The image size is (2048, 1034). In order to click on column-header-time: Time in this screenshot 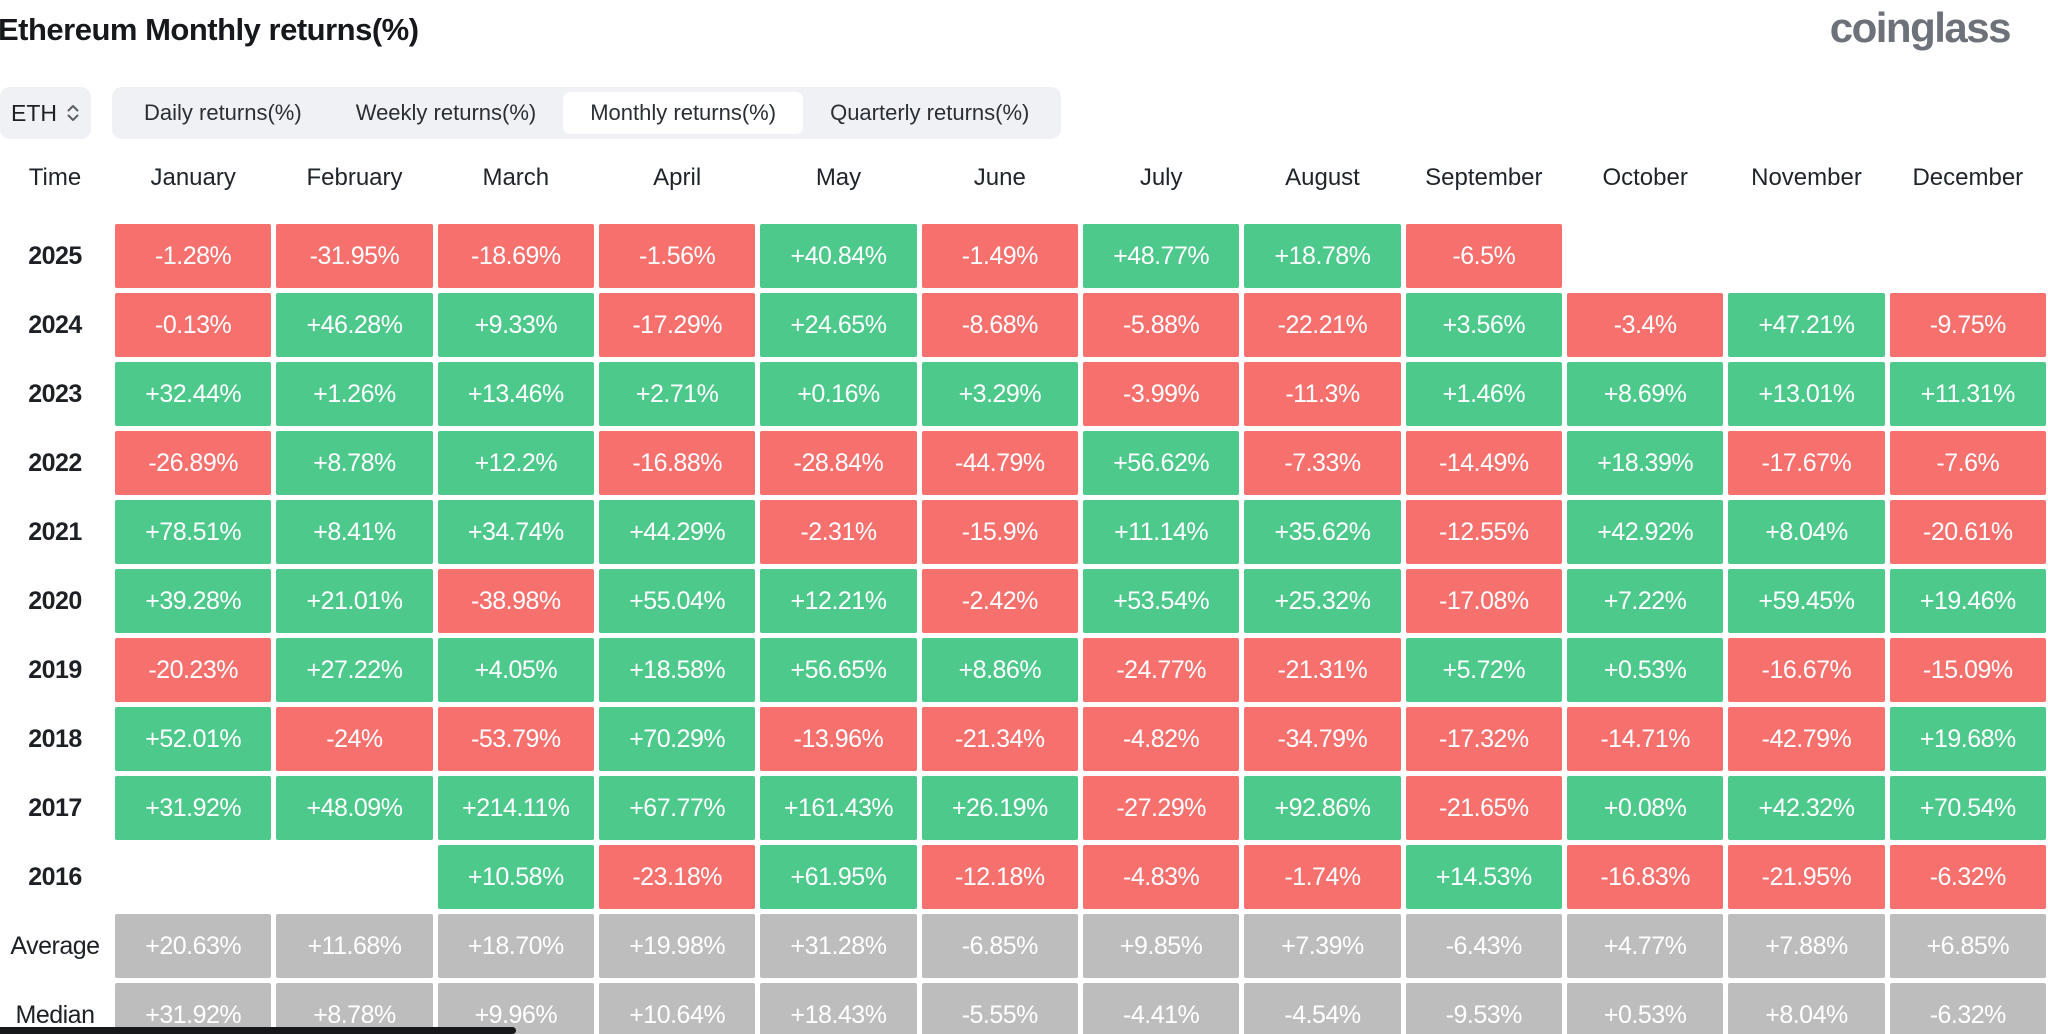, I will do `click(55, 177)`.